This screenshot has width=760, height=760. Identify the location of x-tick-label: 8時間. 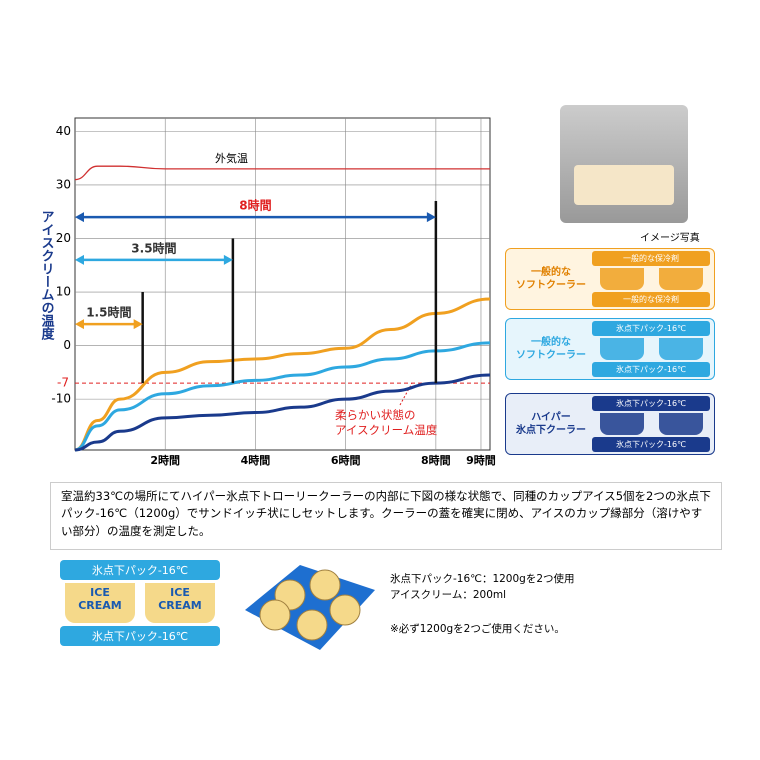
(436, 460).